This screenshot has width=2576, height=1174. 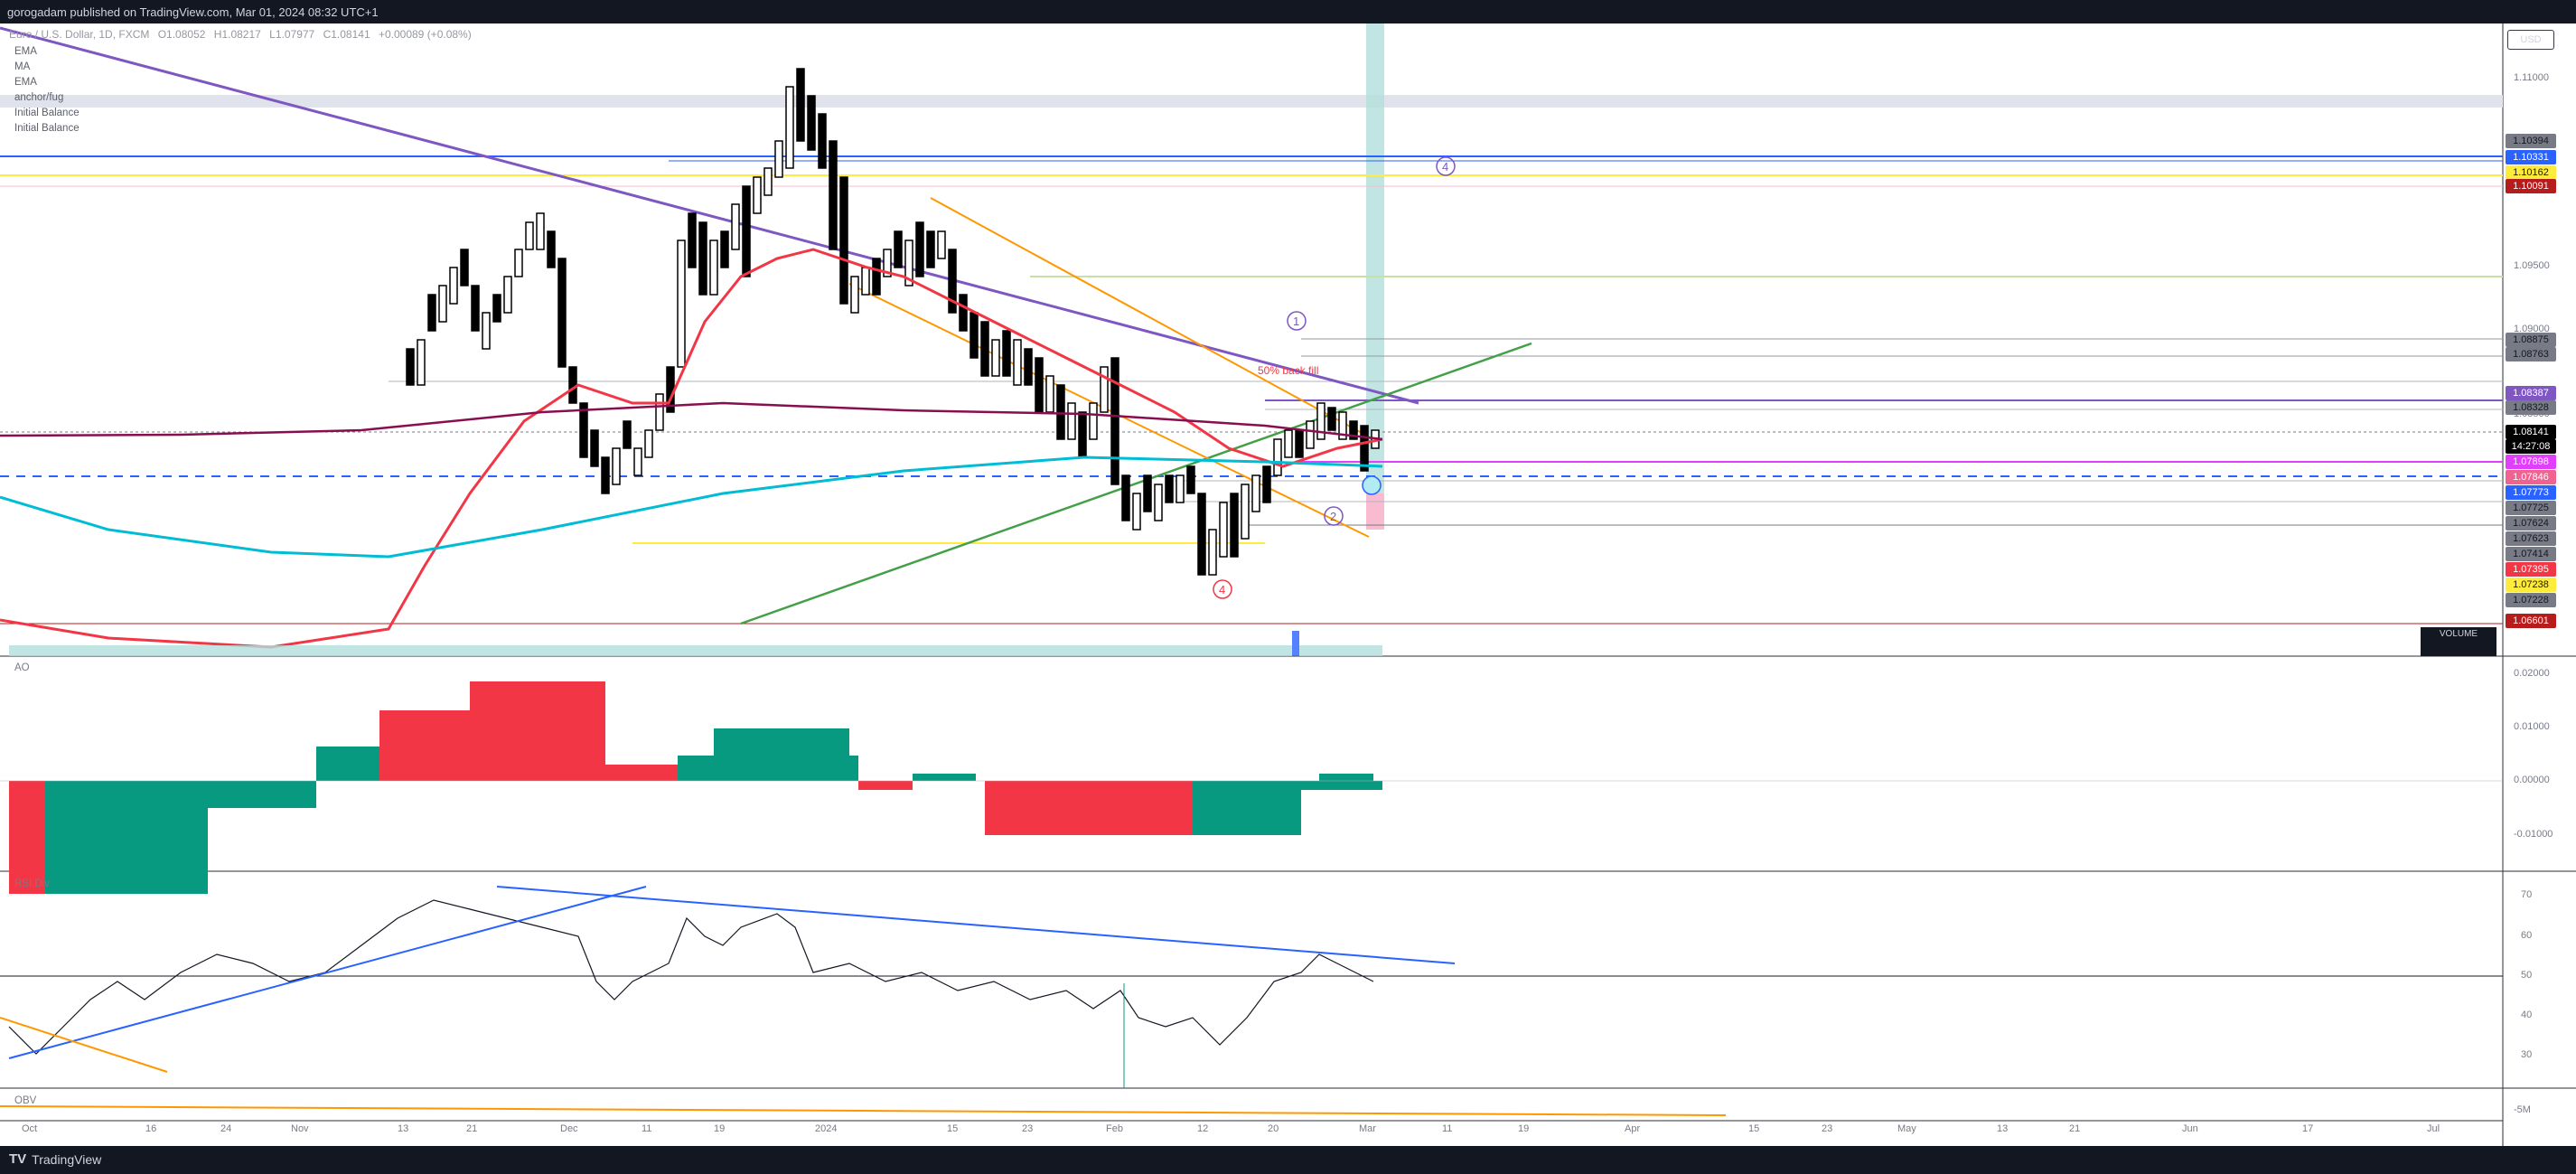 What do you see at coordinates (25, 1100) in the screenshot?
I see `obv-pane-label: OBV` at bounding box center [25, 1100].